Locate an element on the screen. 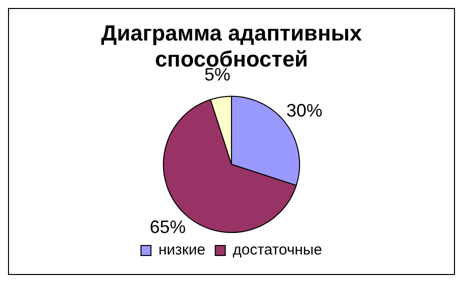 The image size is (463, 283). legend-label: низкие is located at coordinates (182, 250).